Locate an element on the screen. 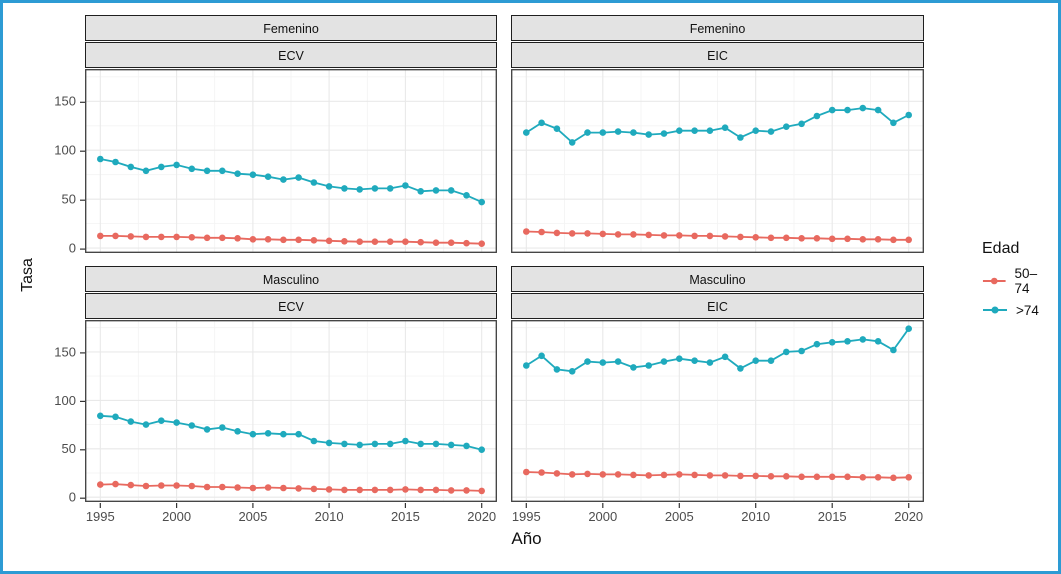 The width and height of the screenshot is (1061, 574). facet-strip-col-label: EIC is located at coordinates (717, 55).